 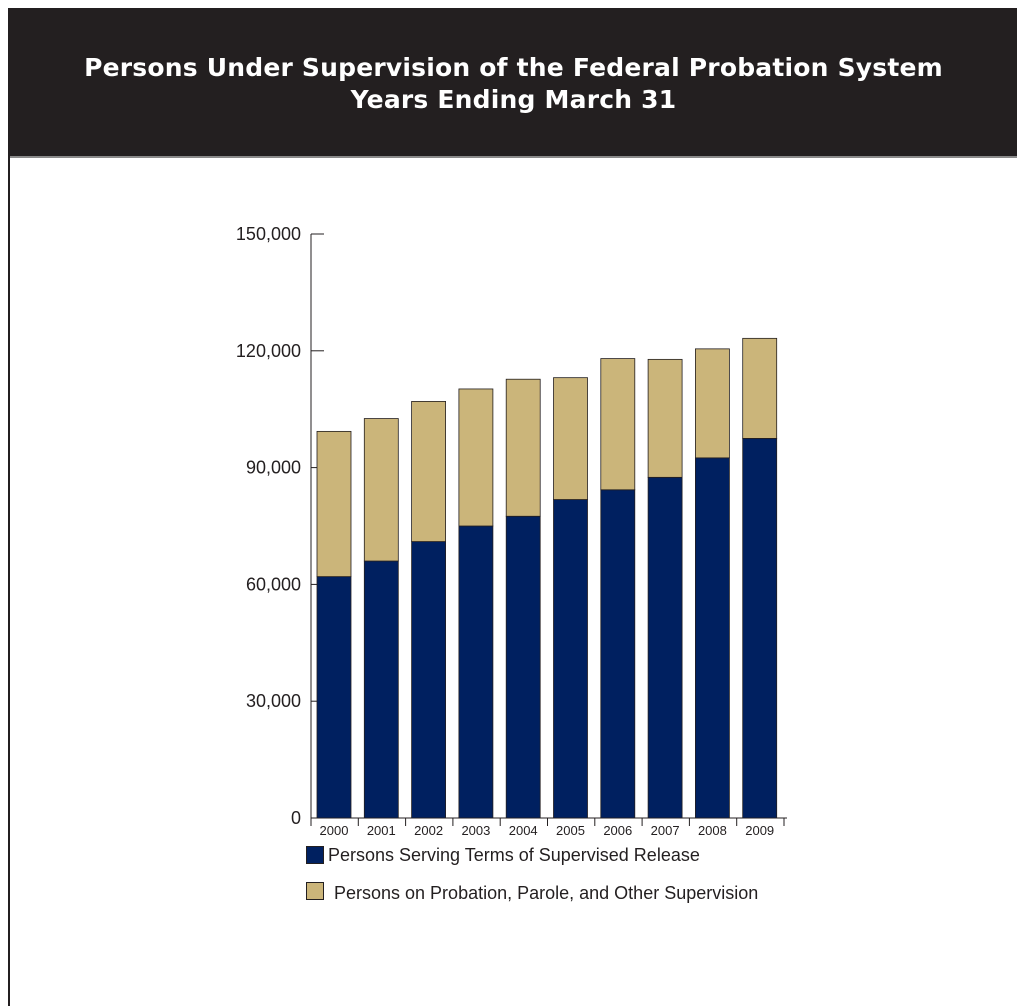 I want to click on x-tick-label: 2001, so click(x=381, y=830).